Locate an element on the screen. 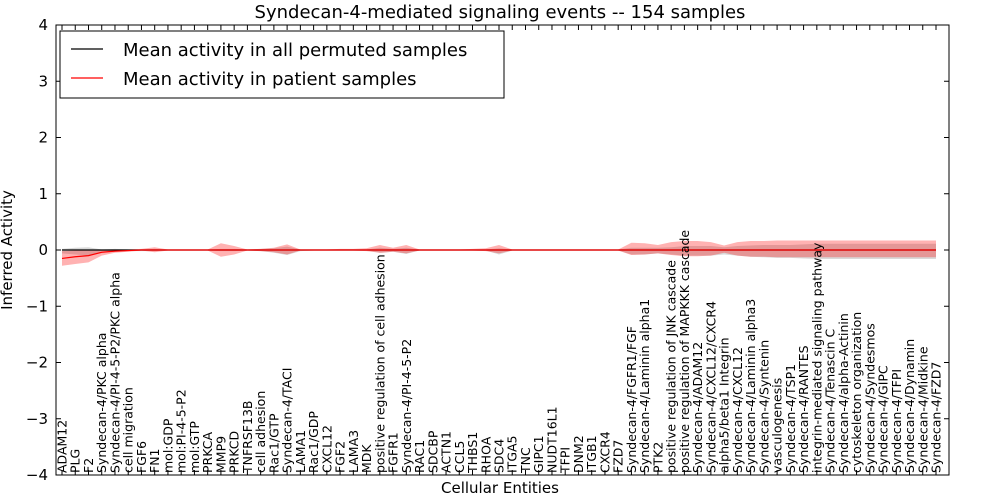 The image size is (1000, 500). x-tick-label: positive regulation of cell adhesion is located at coordinates (379, 363).